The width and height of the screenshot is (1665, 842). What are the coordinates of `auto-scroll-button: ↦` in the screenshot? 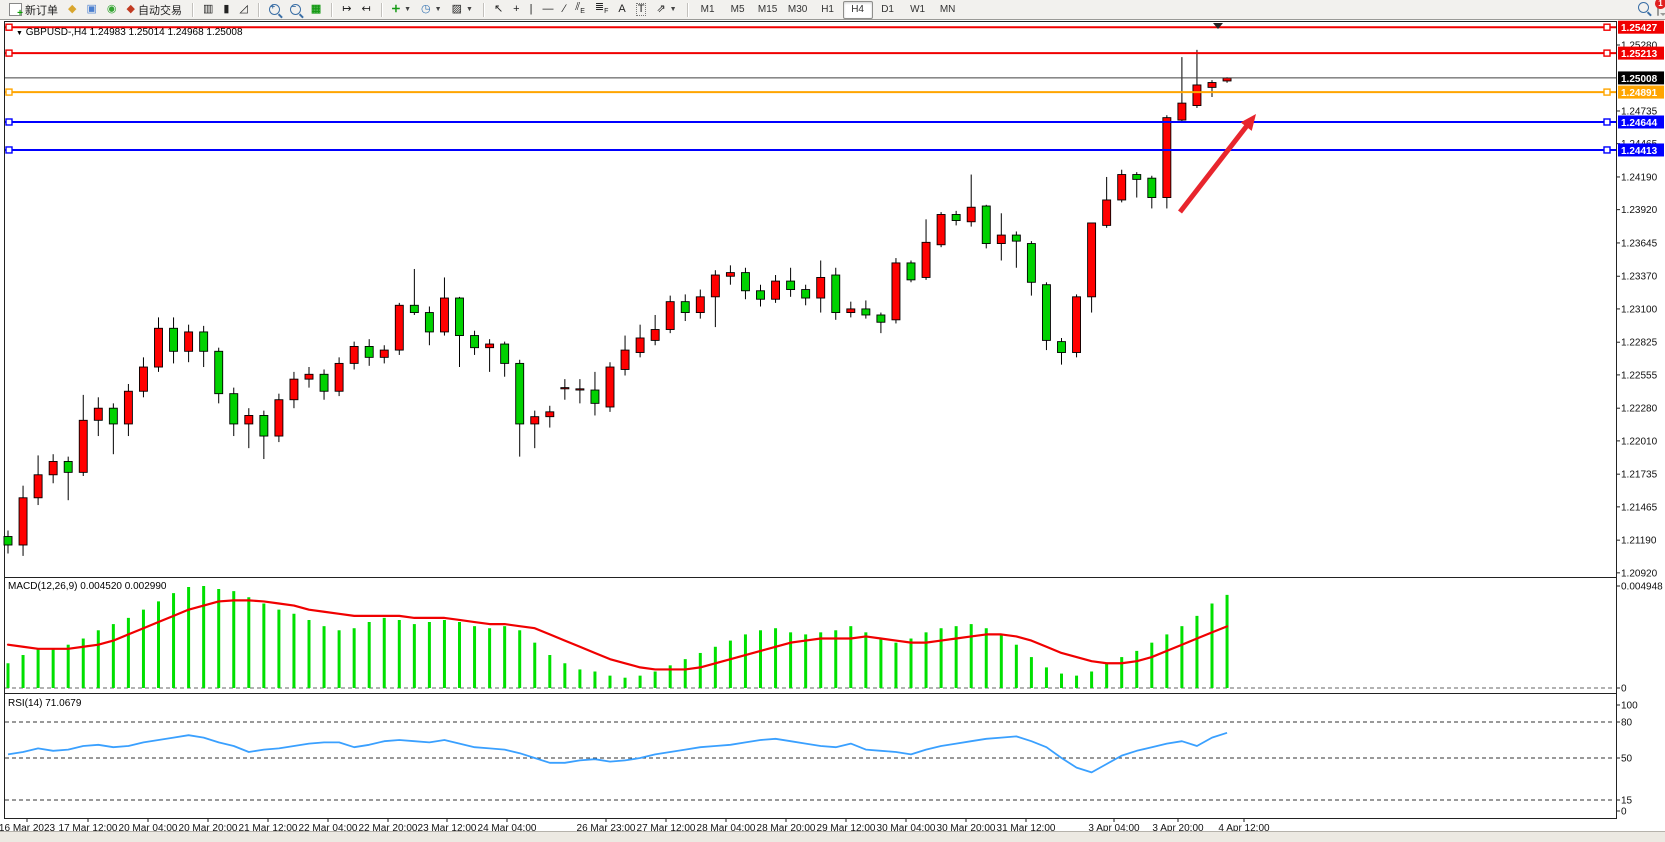 It's located at (346, 10).